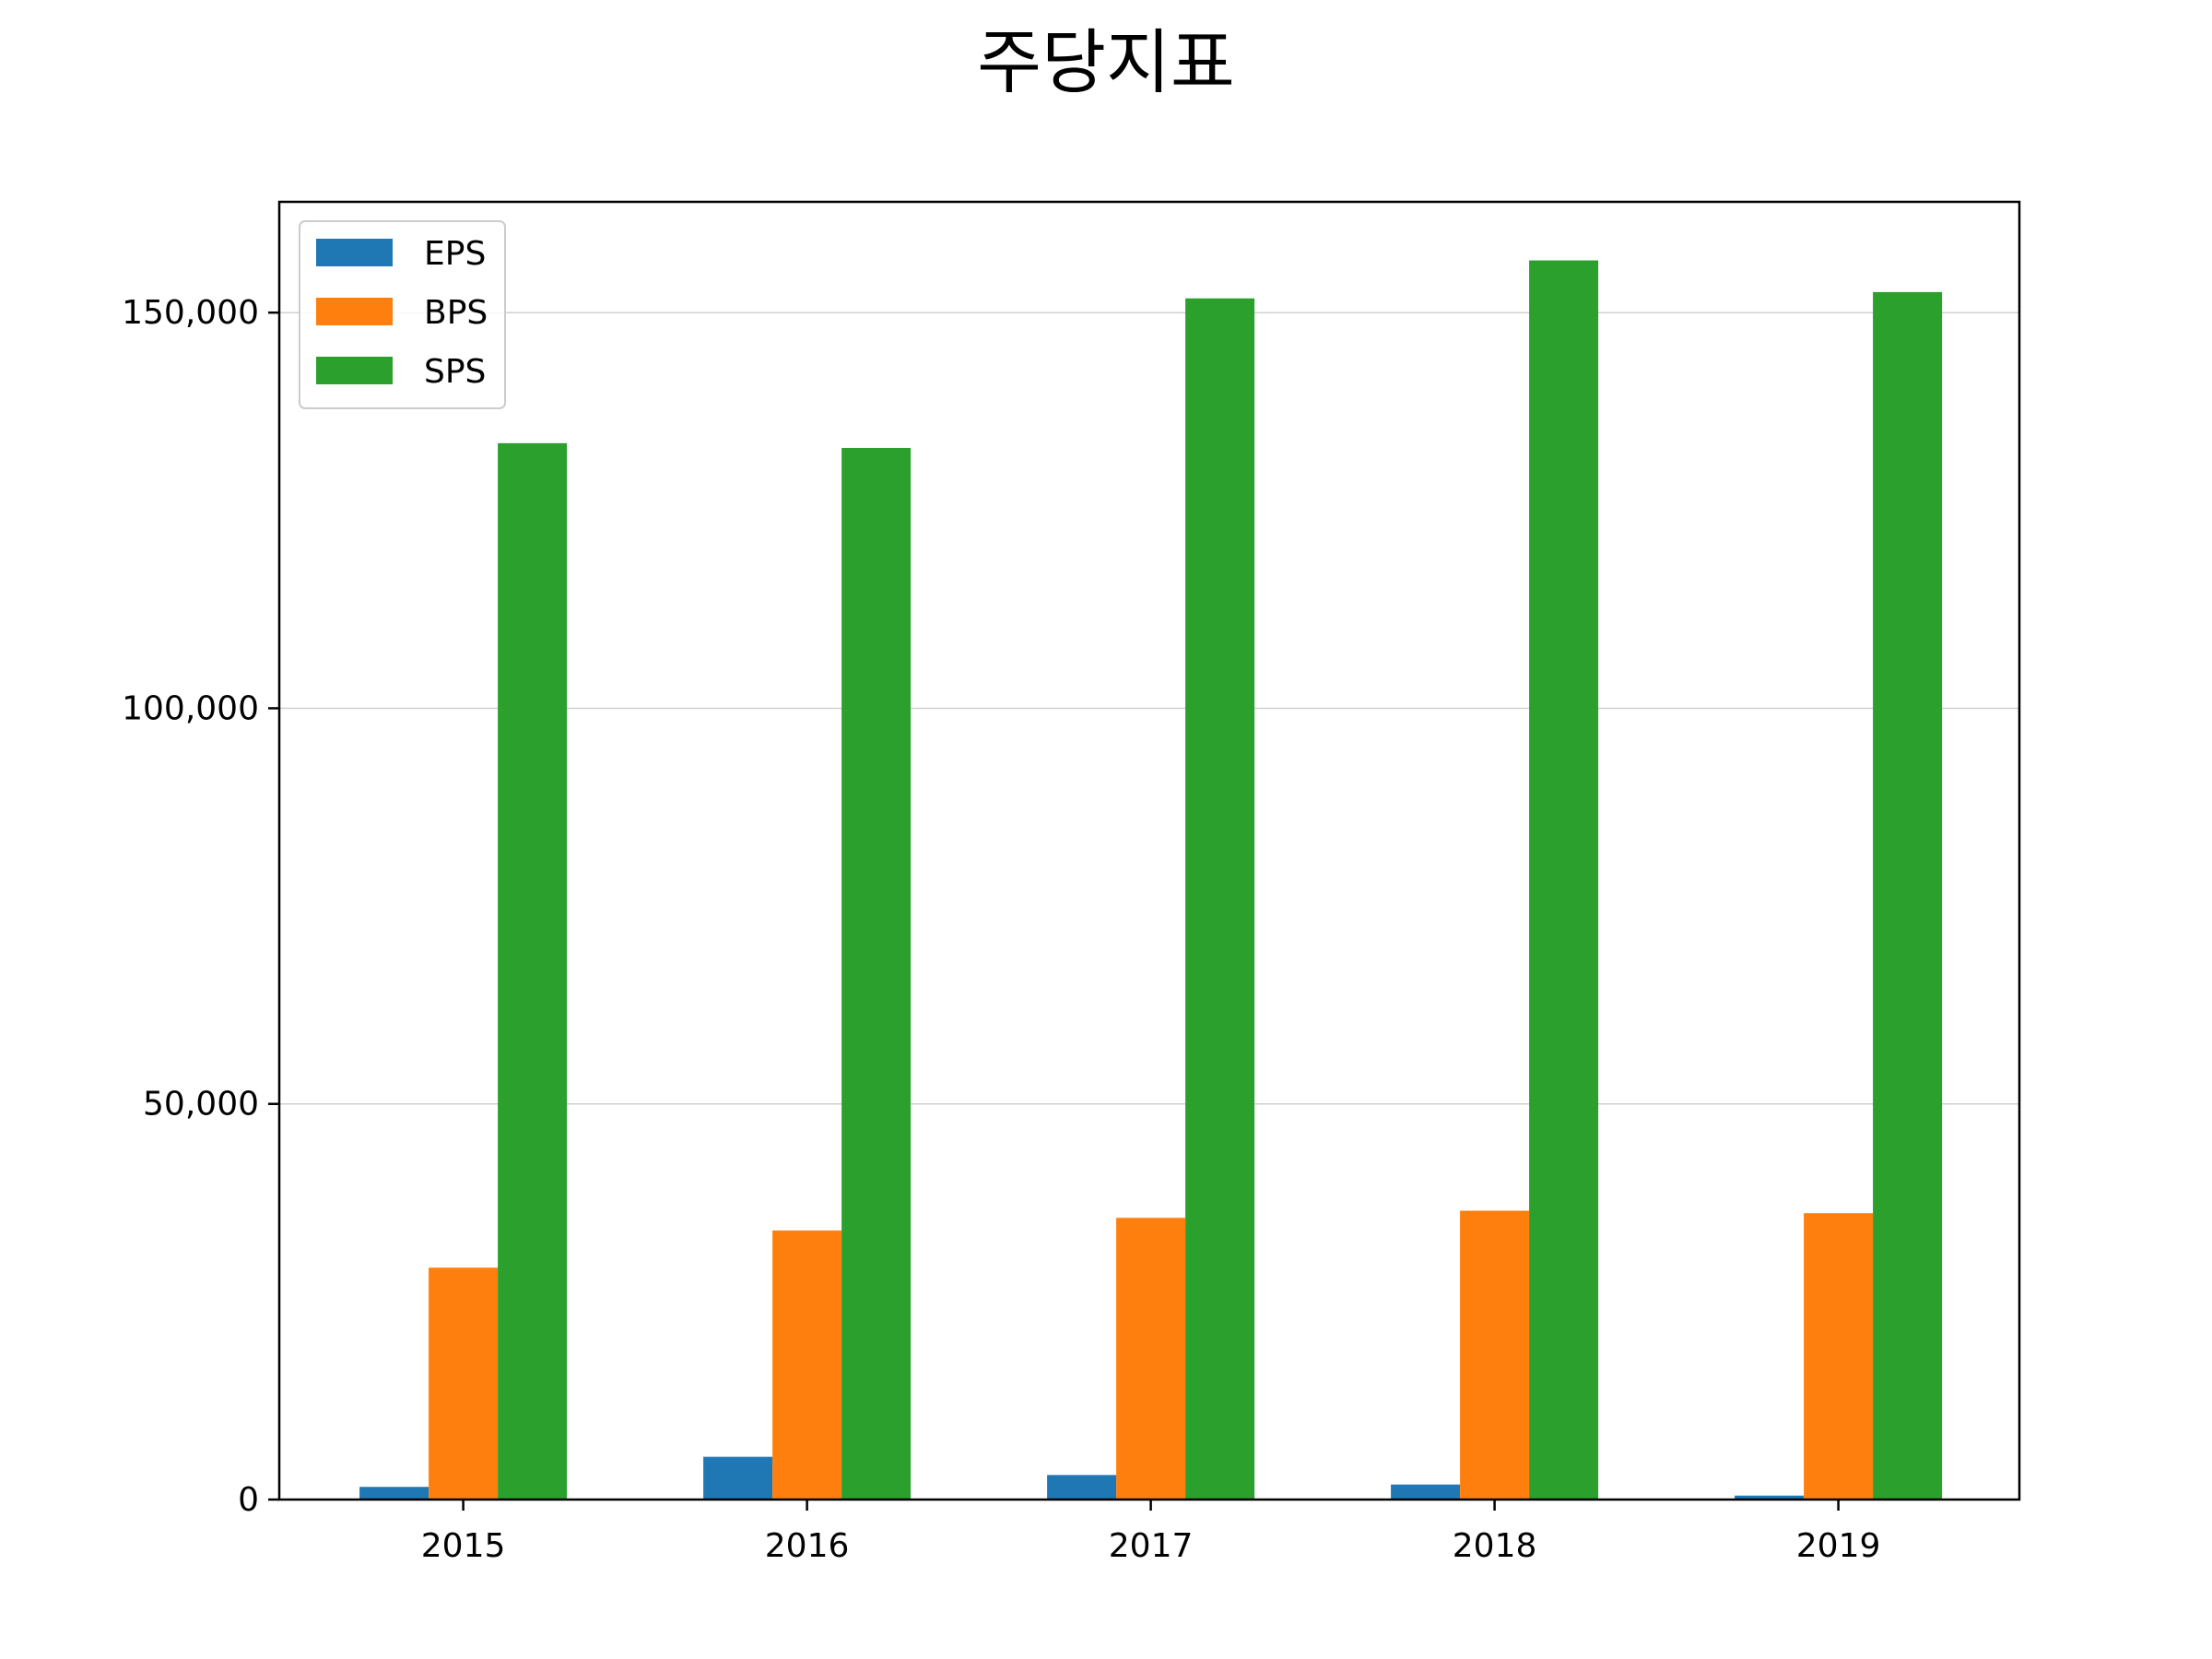 The width and height of the screenshot is (2212, 1659). Describe the element at coordinates (1495, 1546) in the screenshot. I see `x-tick-label: 2018` at that location.